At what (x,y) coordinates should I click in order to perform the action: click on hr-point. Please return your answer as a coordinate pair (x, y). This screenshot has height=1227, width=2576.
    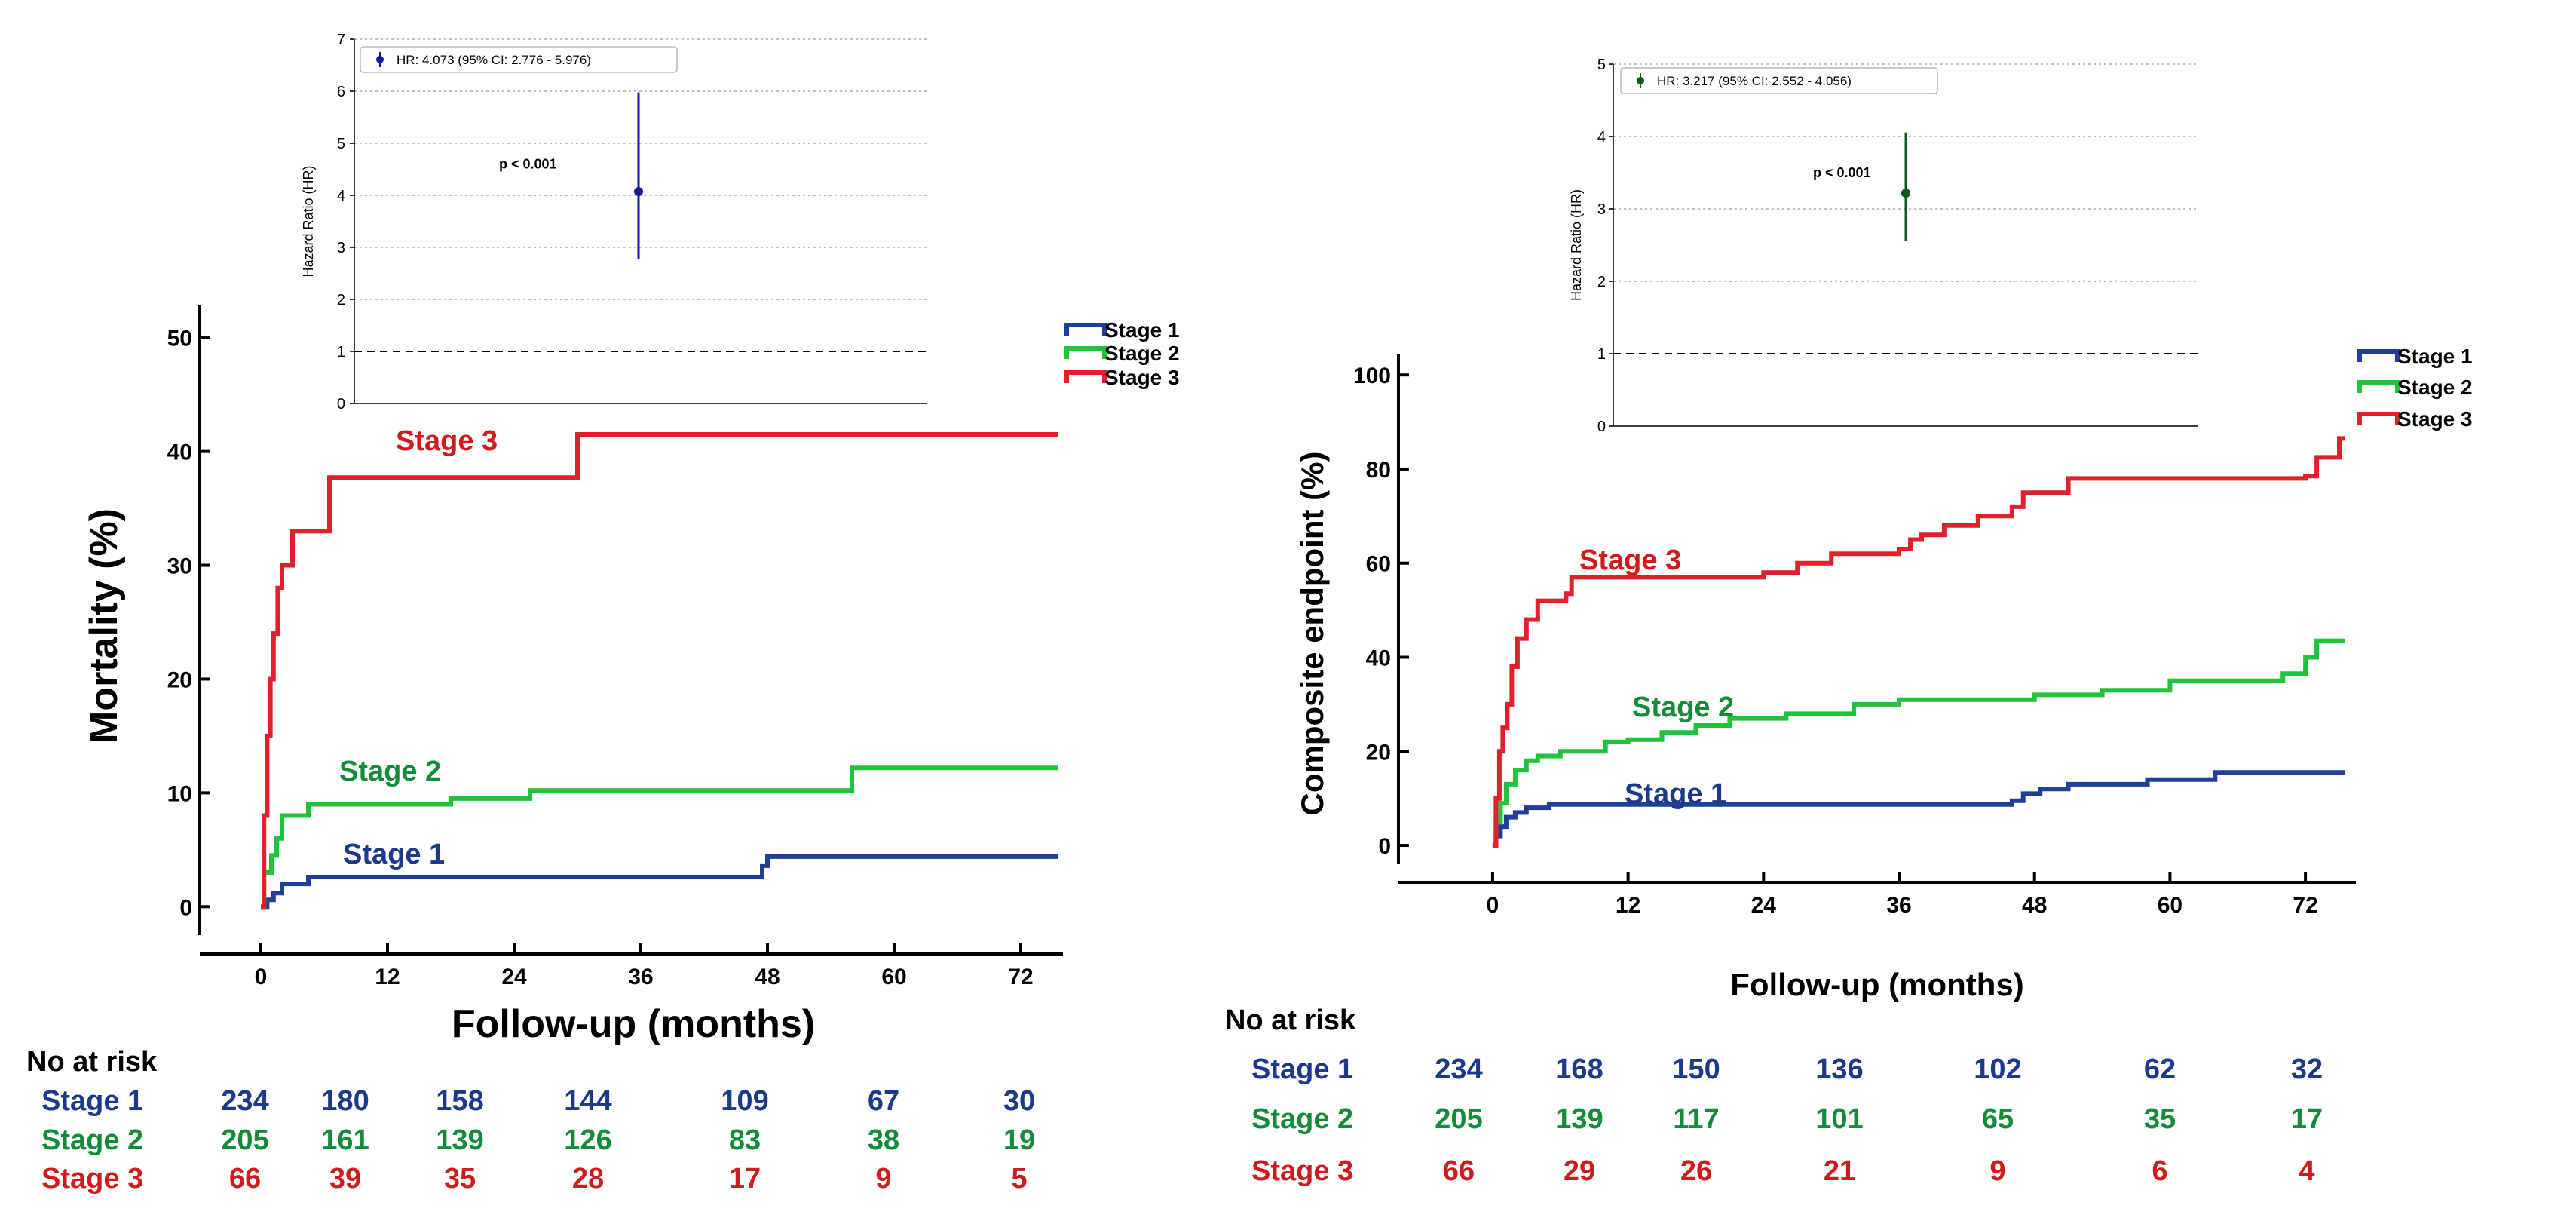
    Looking at the image, I should click on (638, 191).